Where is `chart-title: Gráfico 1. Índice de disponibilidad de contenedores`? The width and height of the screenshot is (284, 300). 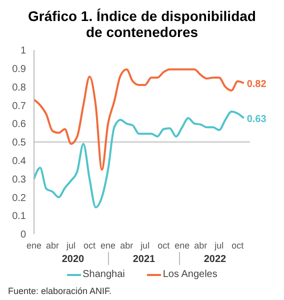
chart-title: Gráfico 1. Índice de disponibilidad de contenedores is located at coordinates (142, 24).